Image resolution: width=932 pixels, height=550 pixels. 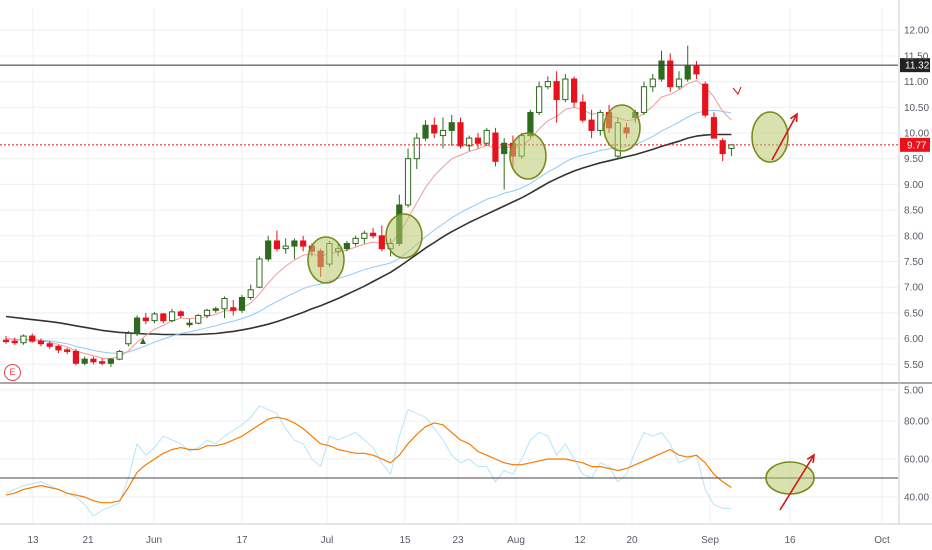 I want to click on x-tick-label: Sep, so click(x=710, y=540).